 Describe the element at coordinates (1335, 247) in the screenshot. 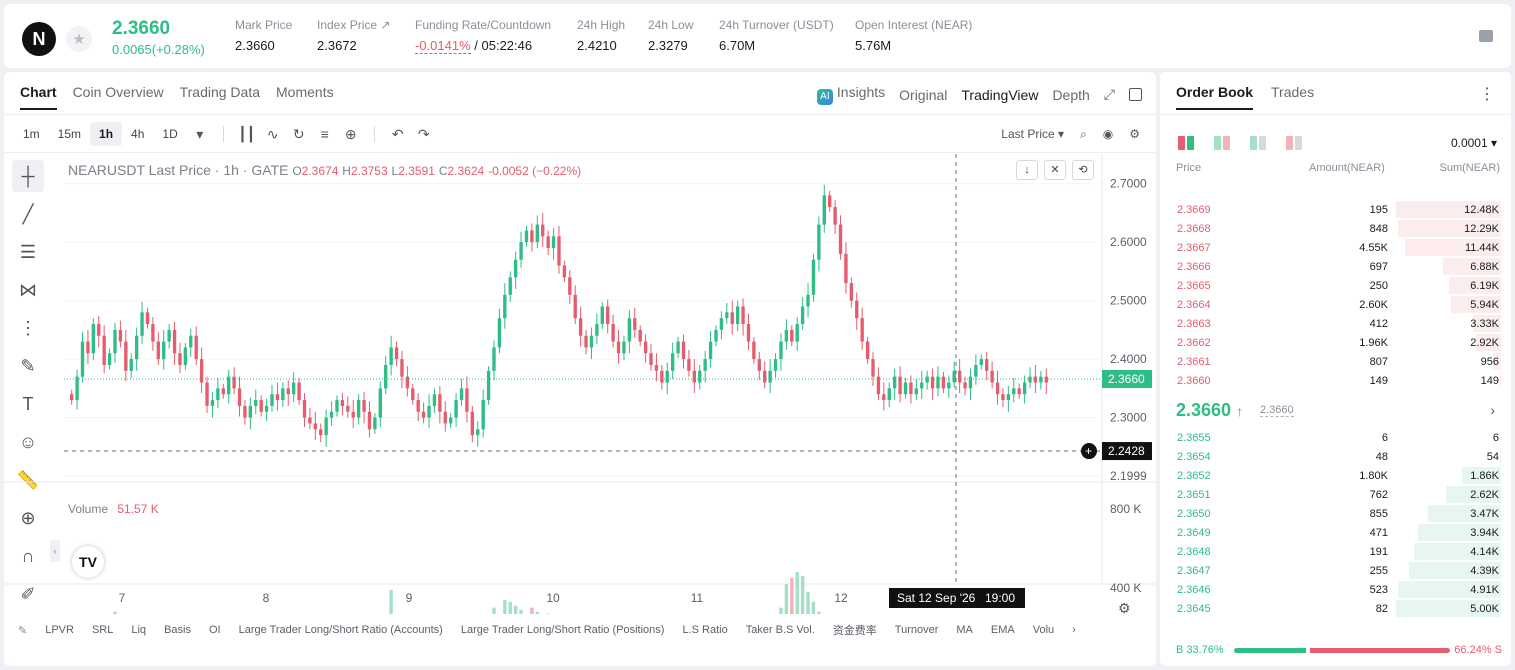

I see `ask-row: 2.3667 4.55K 11.44K` at that location.